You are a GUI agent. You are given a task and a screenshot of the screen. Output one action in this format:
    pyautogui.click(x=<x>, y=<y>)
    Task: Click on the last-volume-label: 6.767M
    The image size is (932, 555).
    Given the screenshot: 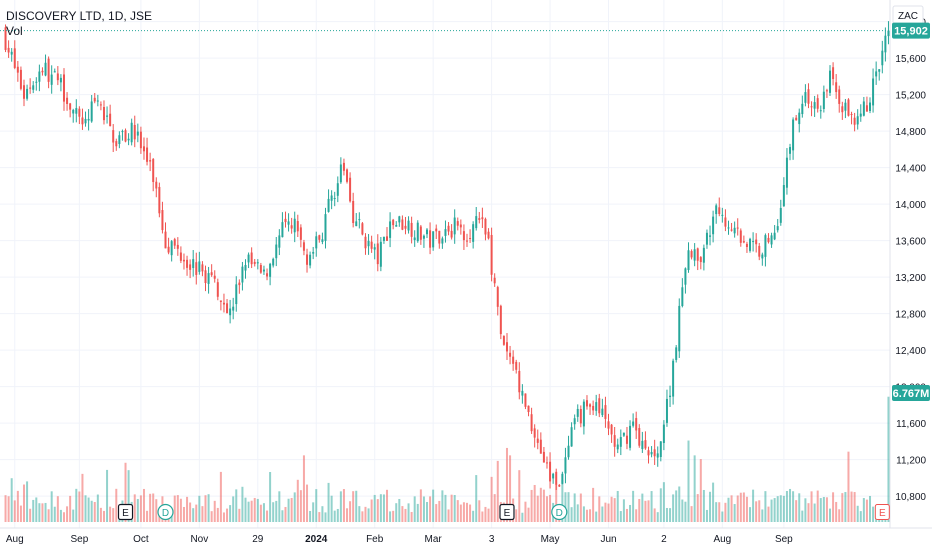 What is the action you would take?
    pyautogui.click(x=911, y=394)
    